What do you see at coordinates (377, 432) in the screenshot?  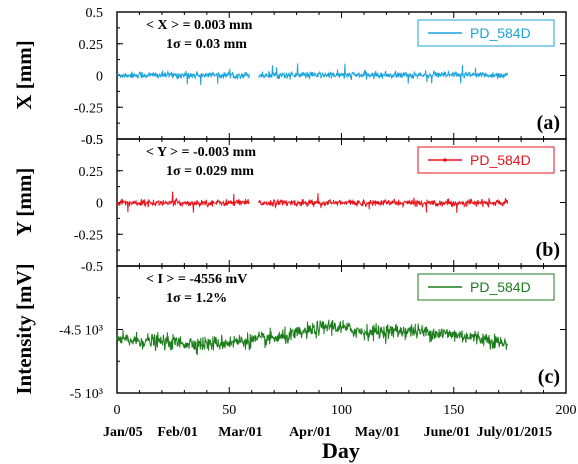 I see `date-label: May/01` at bounding box center [377, 432].